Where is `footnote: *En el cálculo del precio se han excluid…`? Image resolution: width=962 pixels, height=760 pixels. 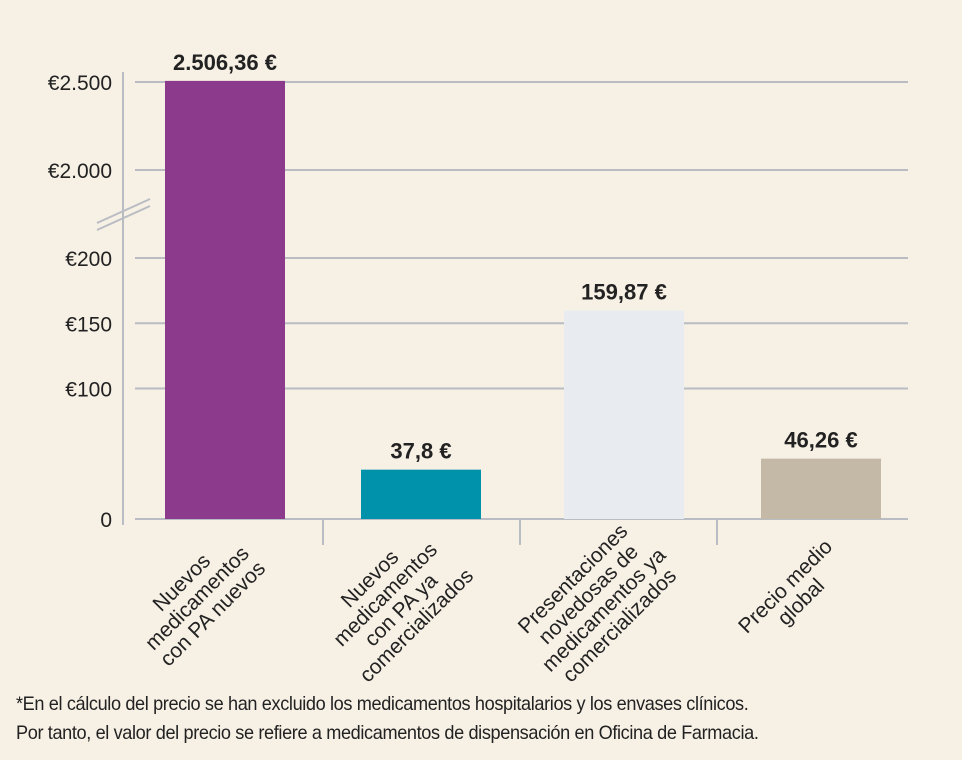 footnote: *En el cálculo del precio se han excluid… is located at coordinates (387, 719).